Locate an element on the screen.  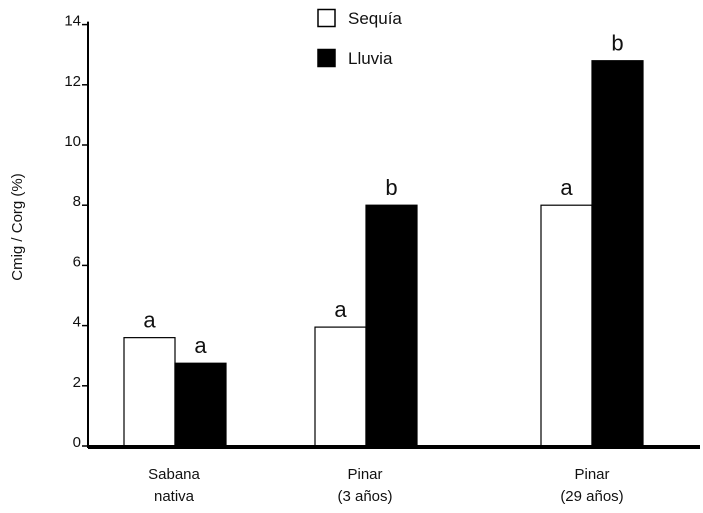
category-labels: Sabana nativa Pinar (3 años) Pinar (29 años) is located at coordinates (386, 485).